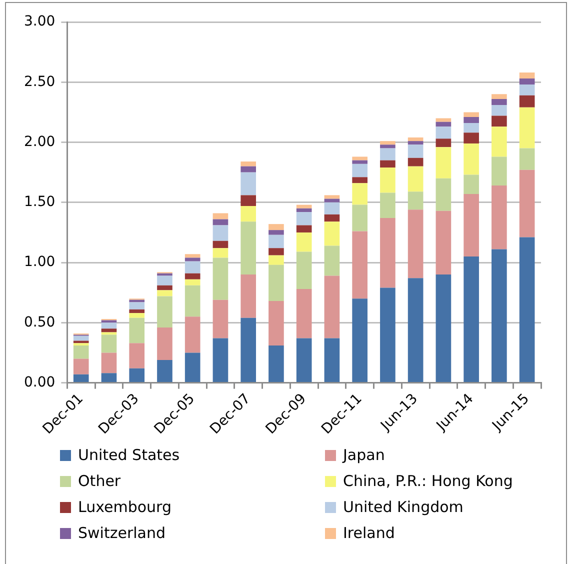 Image resolution: width=573 pixels, height=564 pixels. Describe the element at coordinates (40, 382) in the screenshot. I see `y-tick-label: 0.00` at that location.